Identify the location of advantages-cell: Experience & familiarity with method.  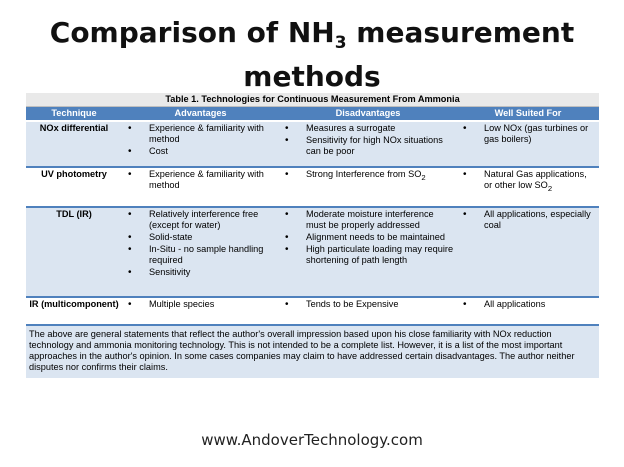
(200, 187).